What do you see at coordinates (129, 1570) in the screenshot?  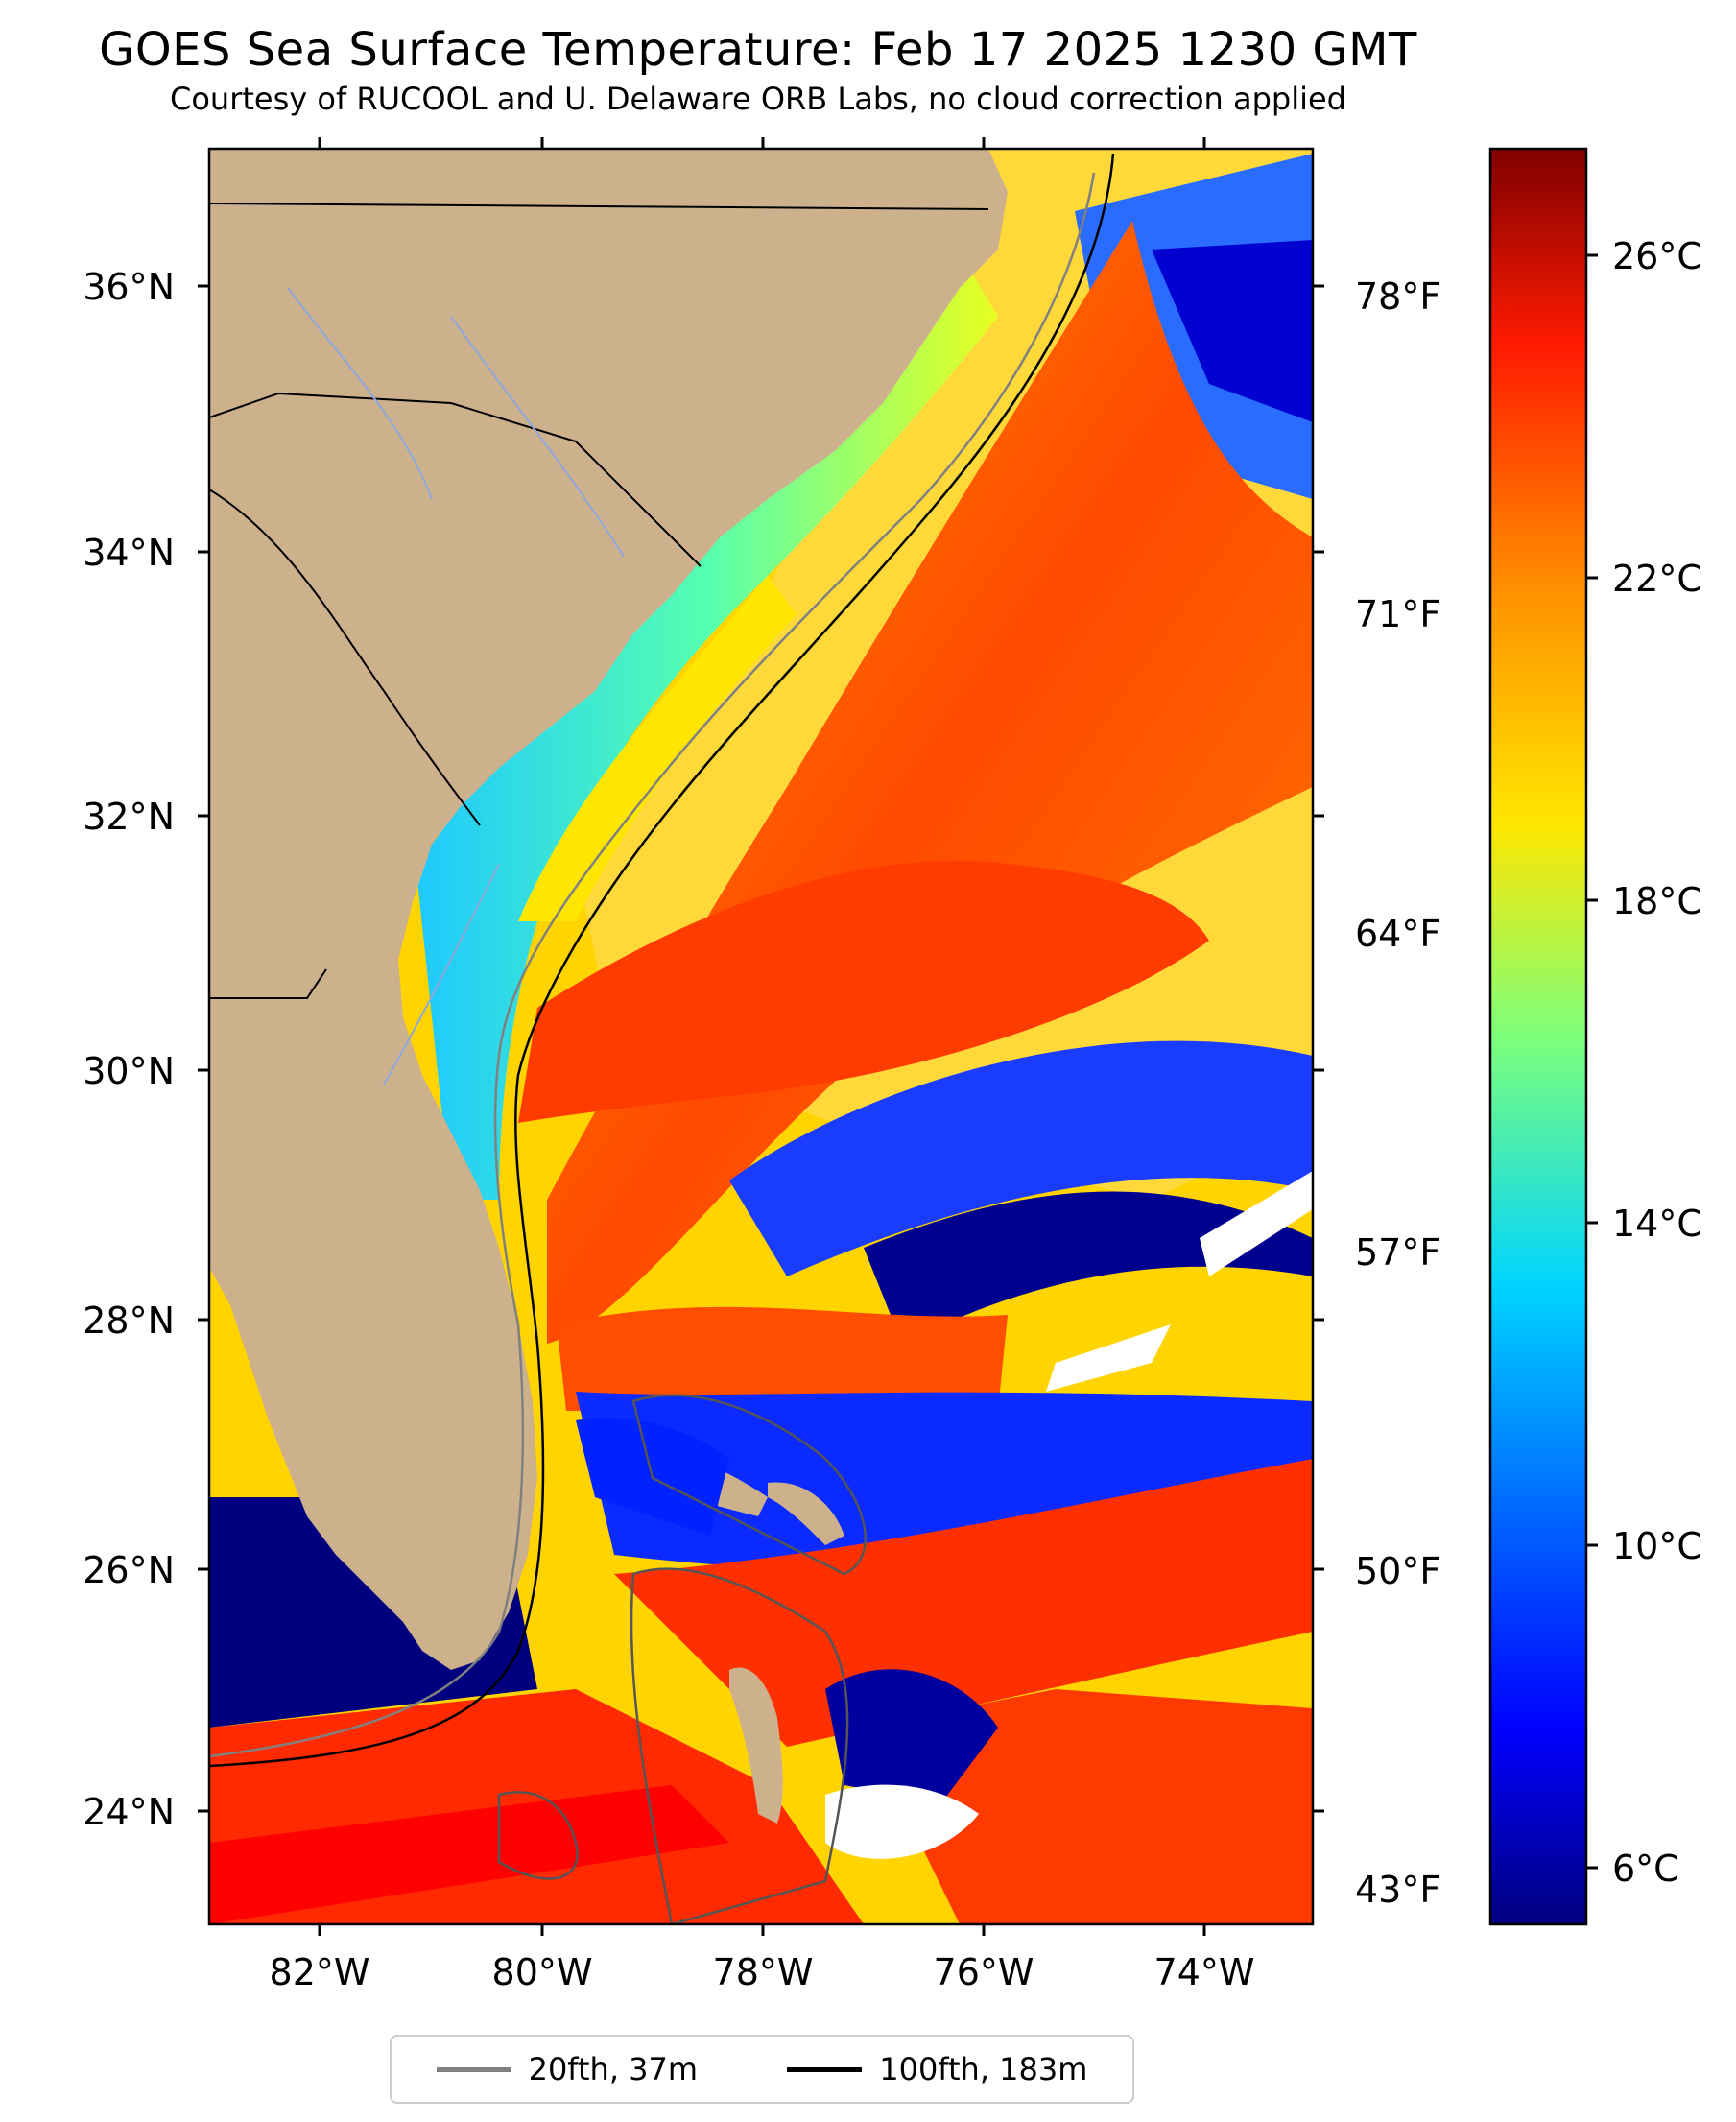 I see `lat-label-26: 26°N` at bounding box center [129, 1570].